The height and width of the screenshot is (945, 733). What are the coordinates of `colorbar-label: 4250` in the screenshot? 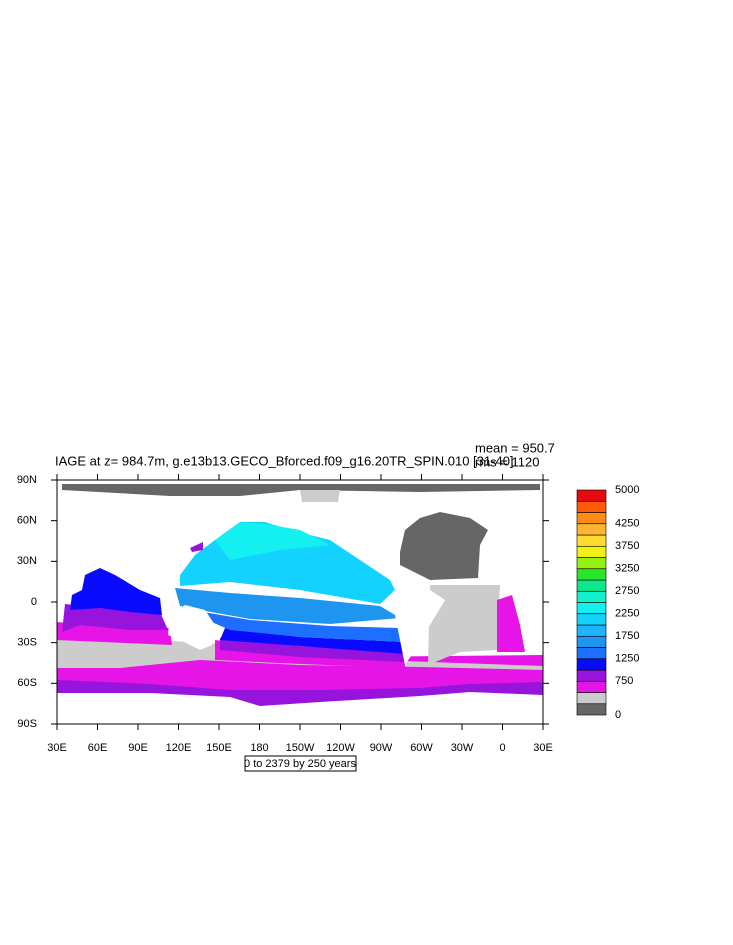 It's located at (627, 524).